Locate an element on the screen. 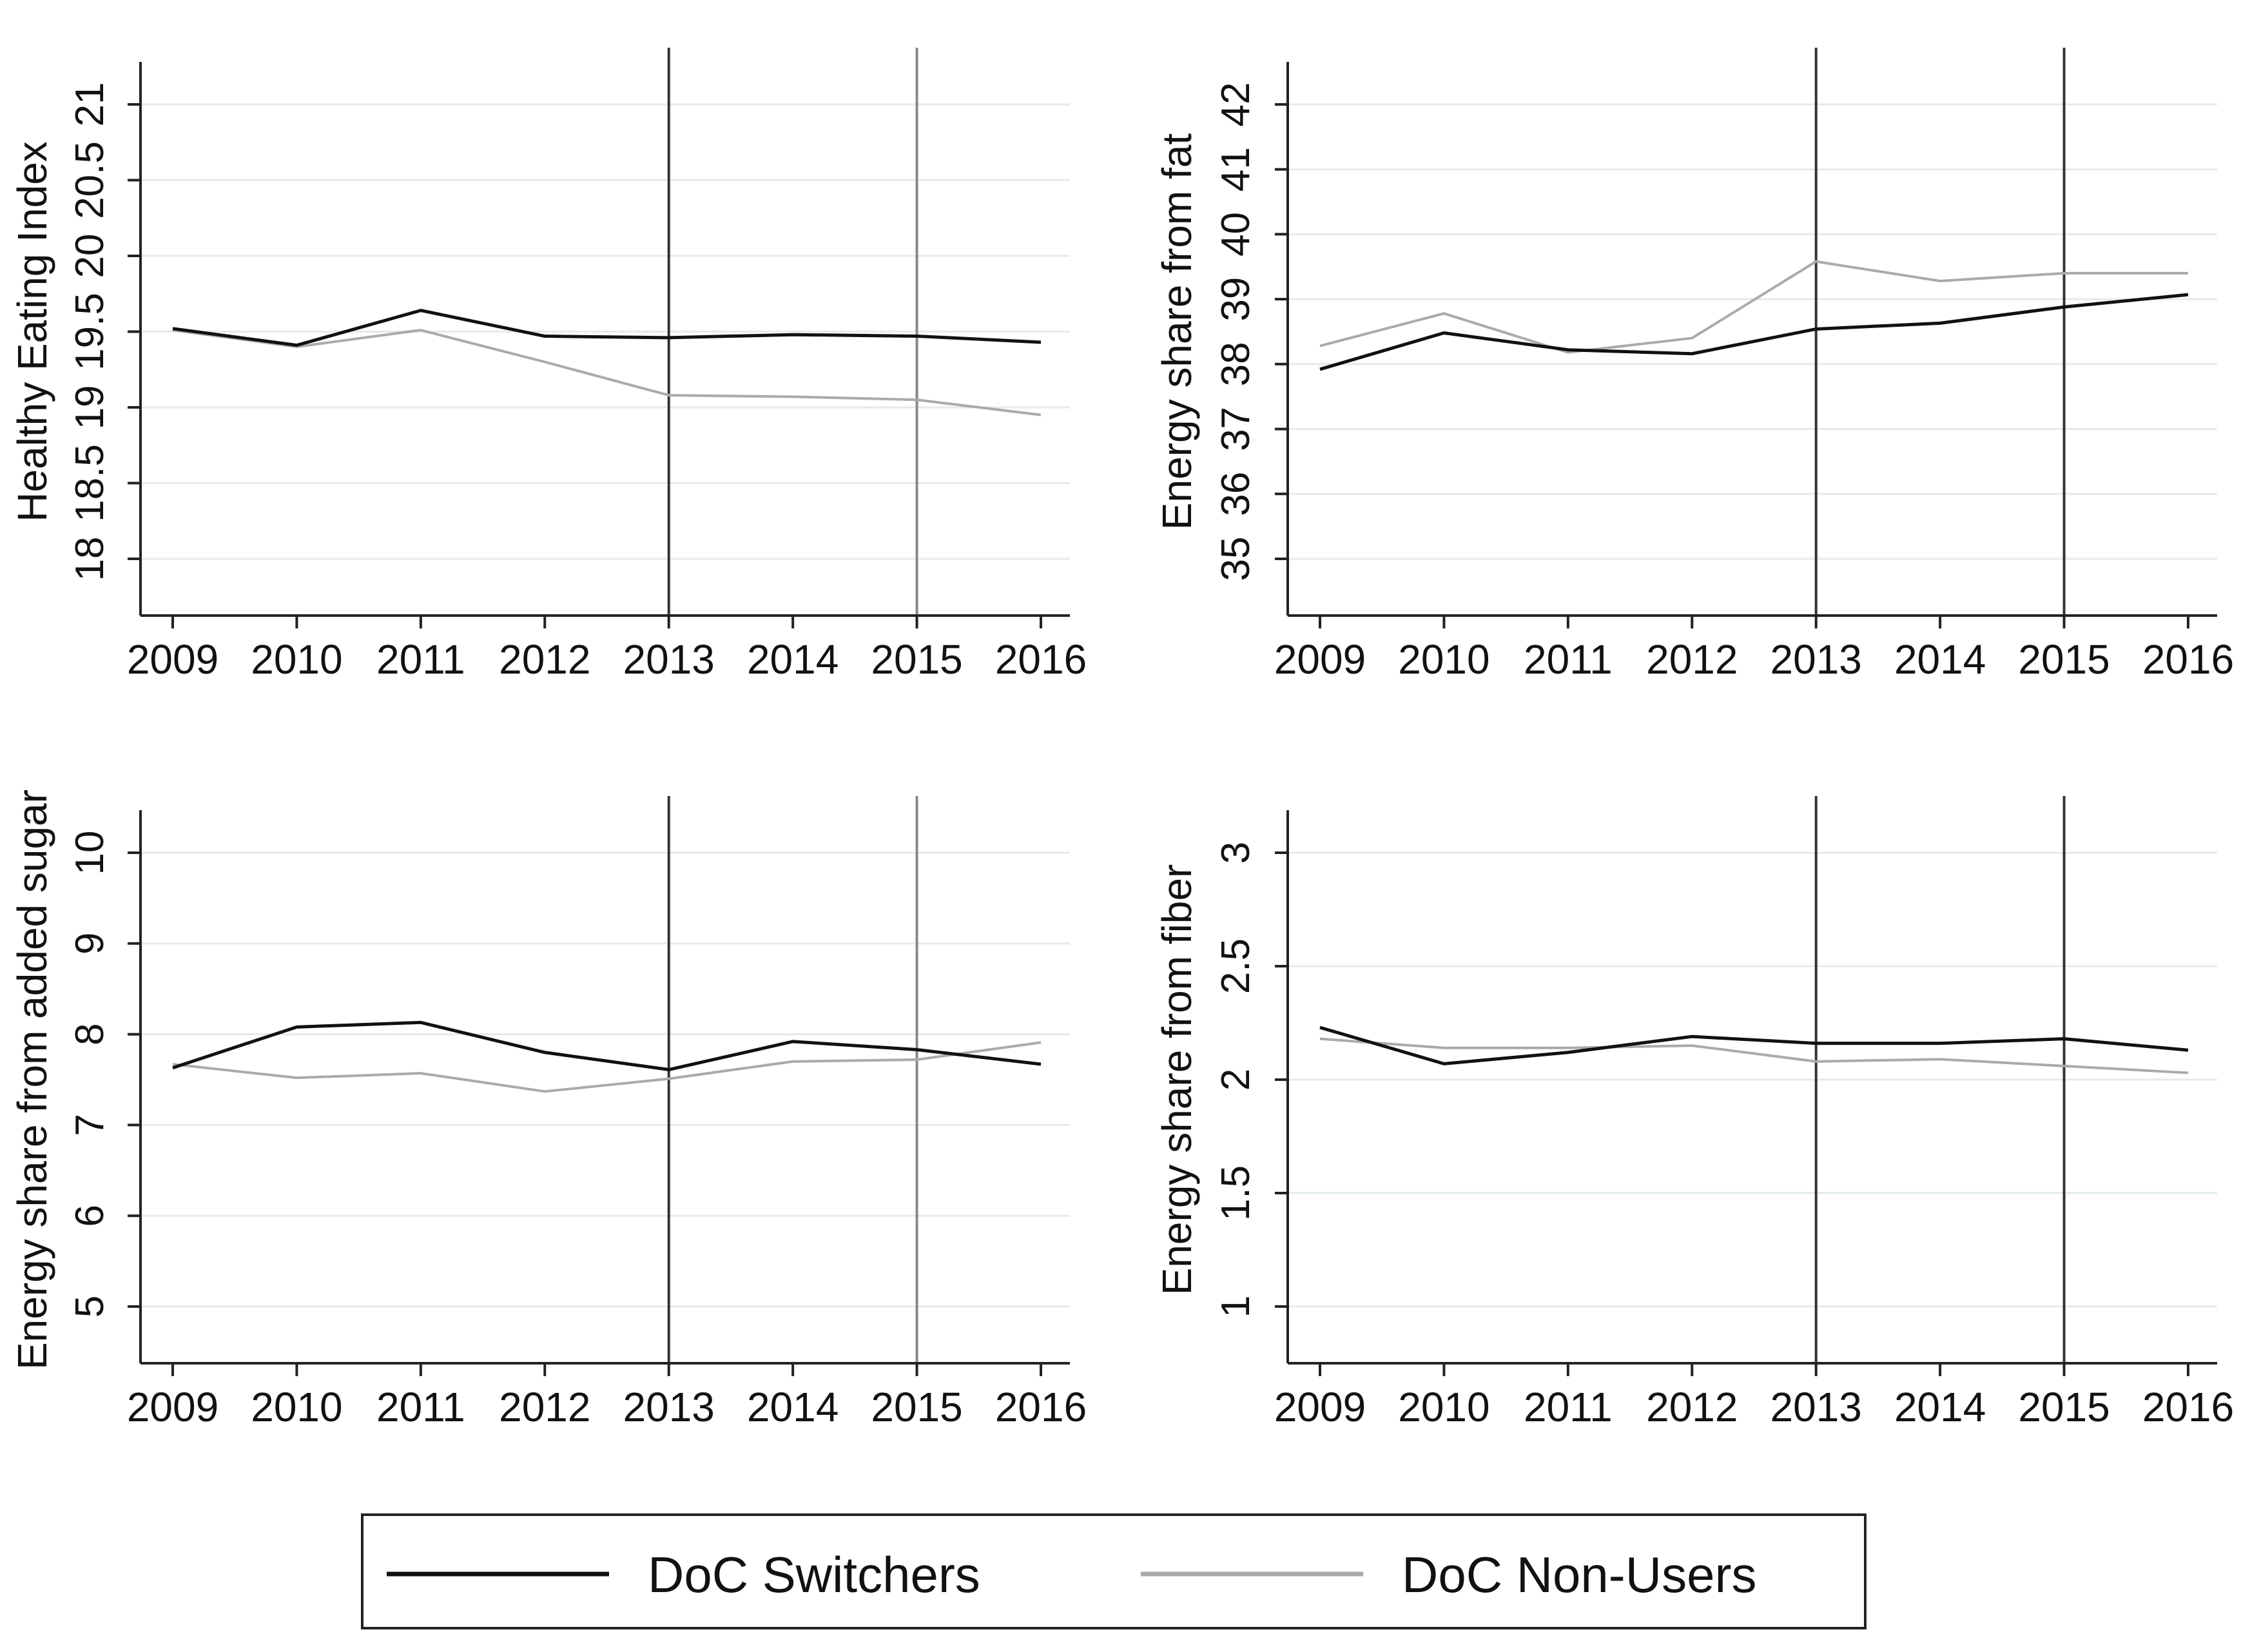  y-tick-label: 8 is located at coordinates (90, 1034).